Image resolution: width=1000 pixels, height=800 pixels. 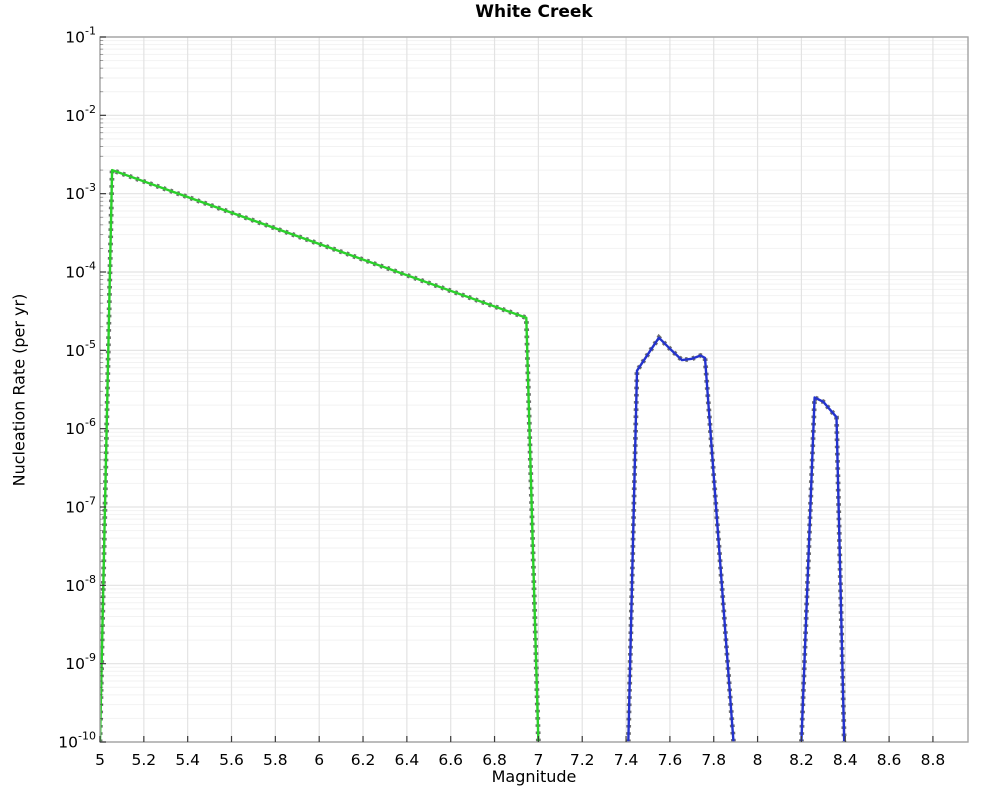 What do you see at coordinates (80, 427) in the screenshot?
I see `svg-text: 10⁻⁶` at bounding box center [80, 427].